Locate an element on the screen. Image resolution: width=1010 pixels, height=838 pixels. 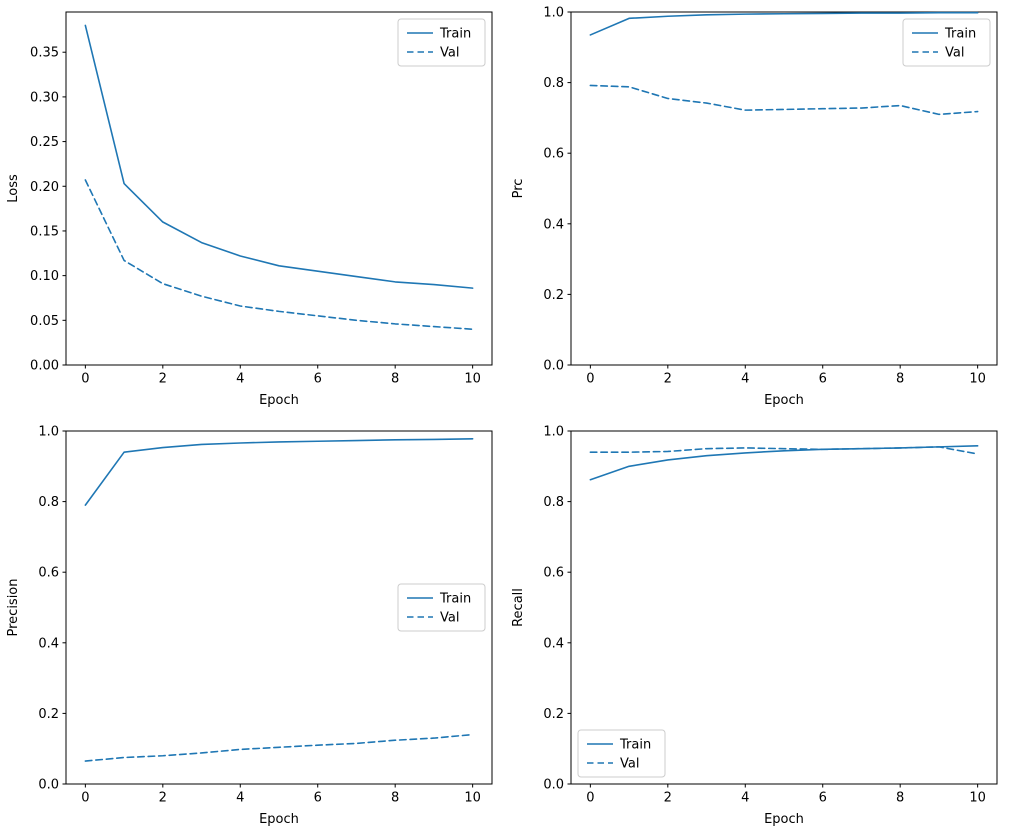
y-tick-label: 0.00 is located at coordinates (44, 366).